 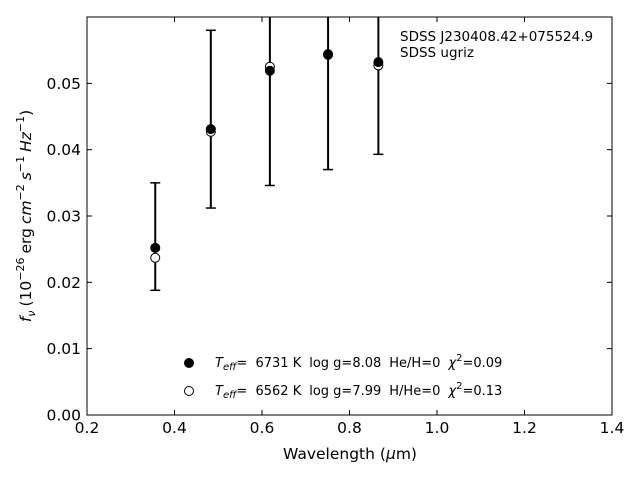 What do you see at coordinates (63, 416) in the screenshot?
I see `y-tick-label: 0.00` at bounding box center [63, 416].